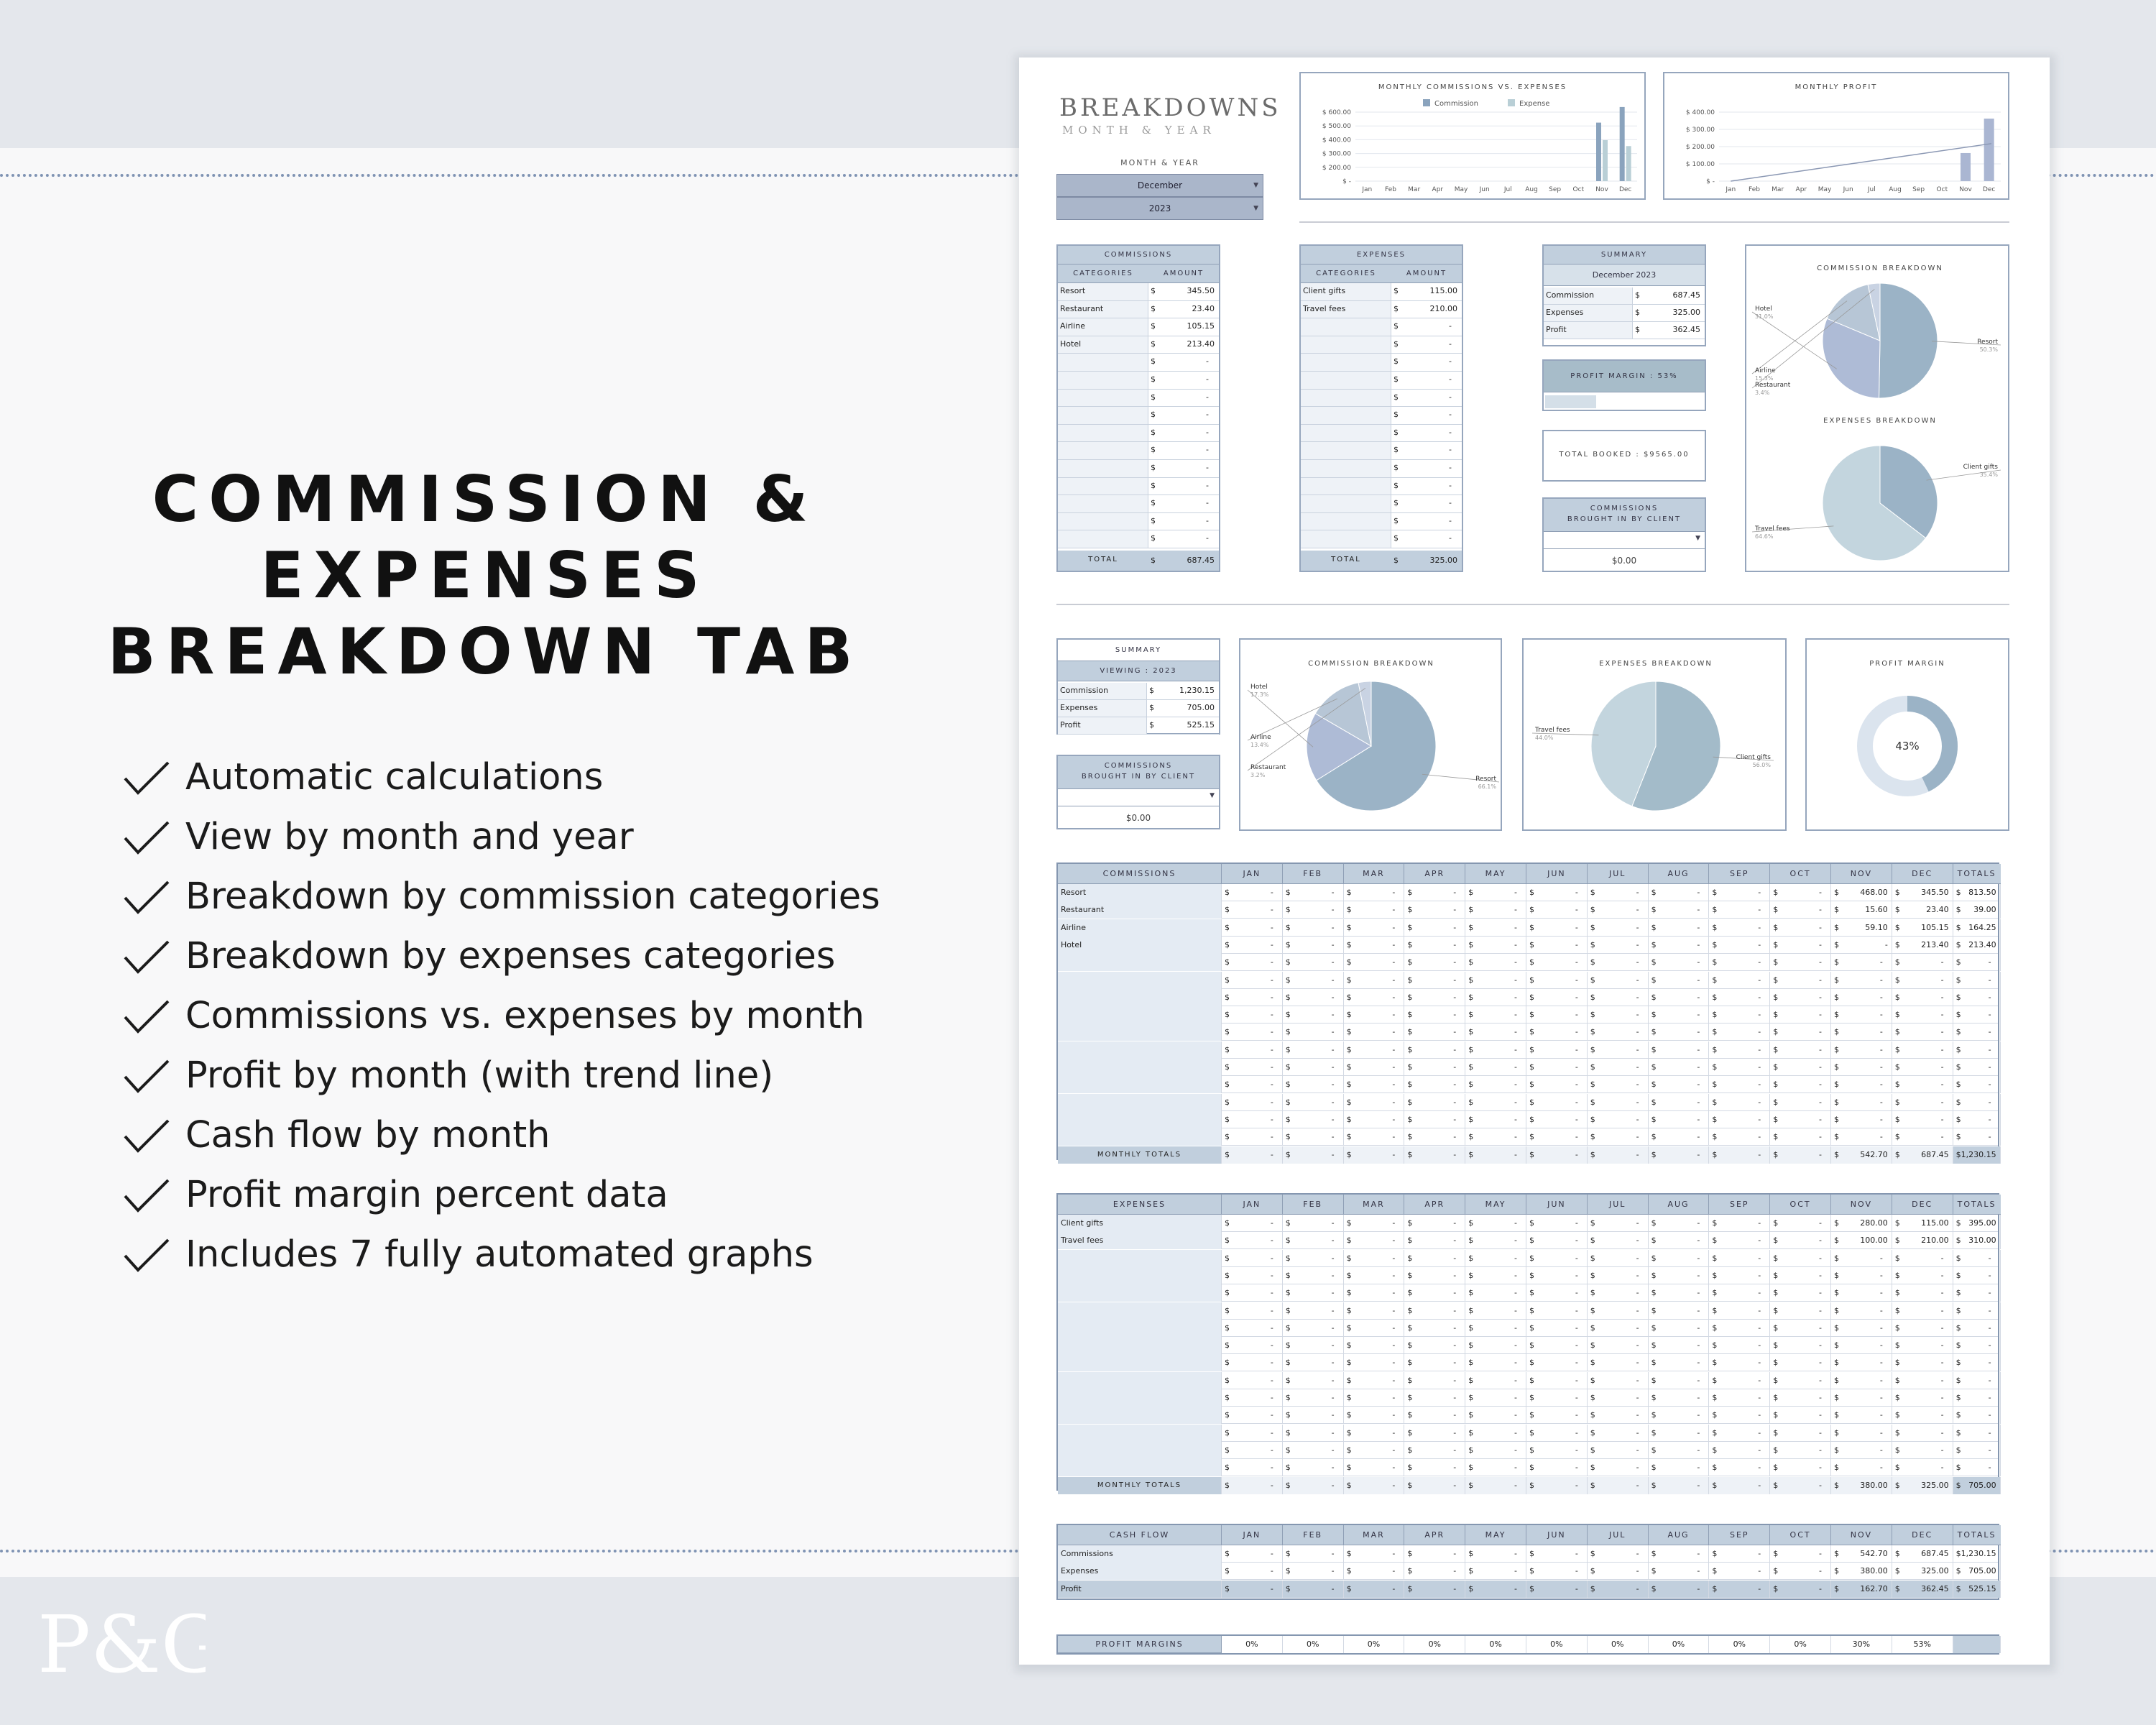 This screenshot has height=1725, width=2156. What do you see at coordinates (1140, 945) in the screenshot?
I see `category-cell: Hotel` at bounding box center [1140, 945].